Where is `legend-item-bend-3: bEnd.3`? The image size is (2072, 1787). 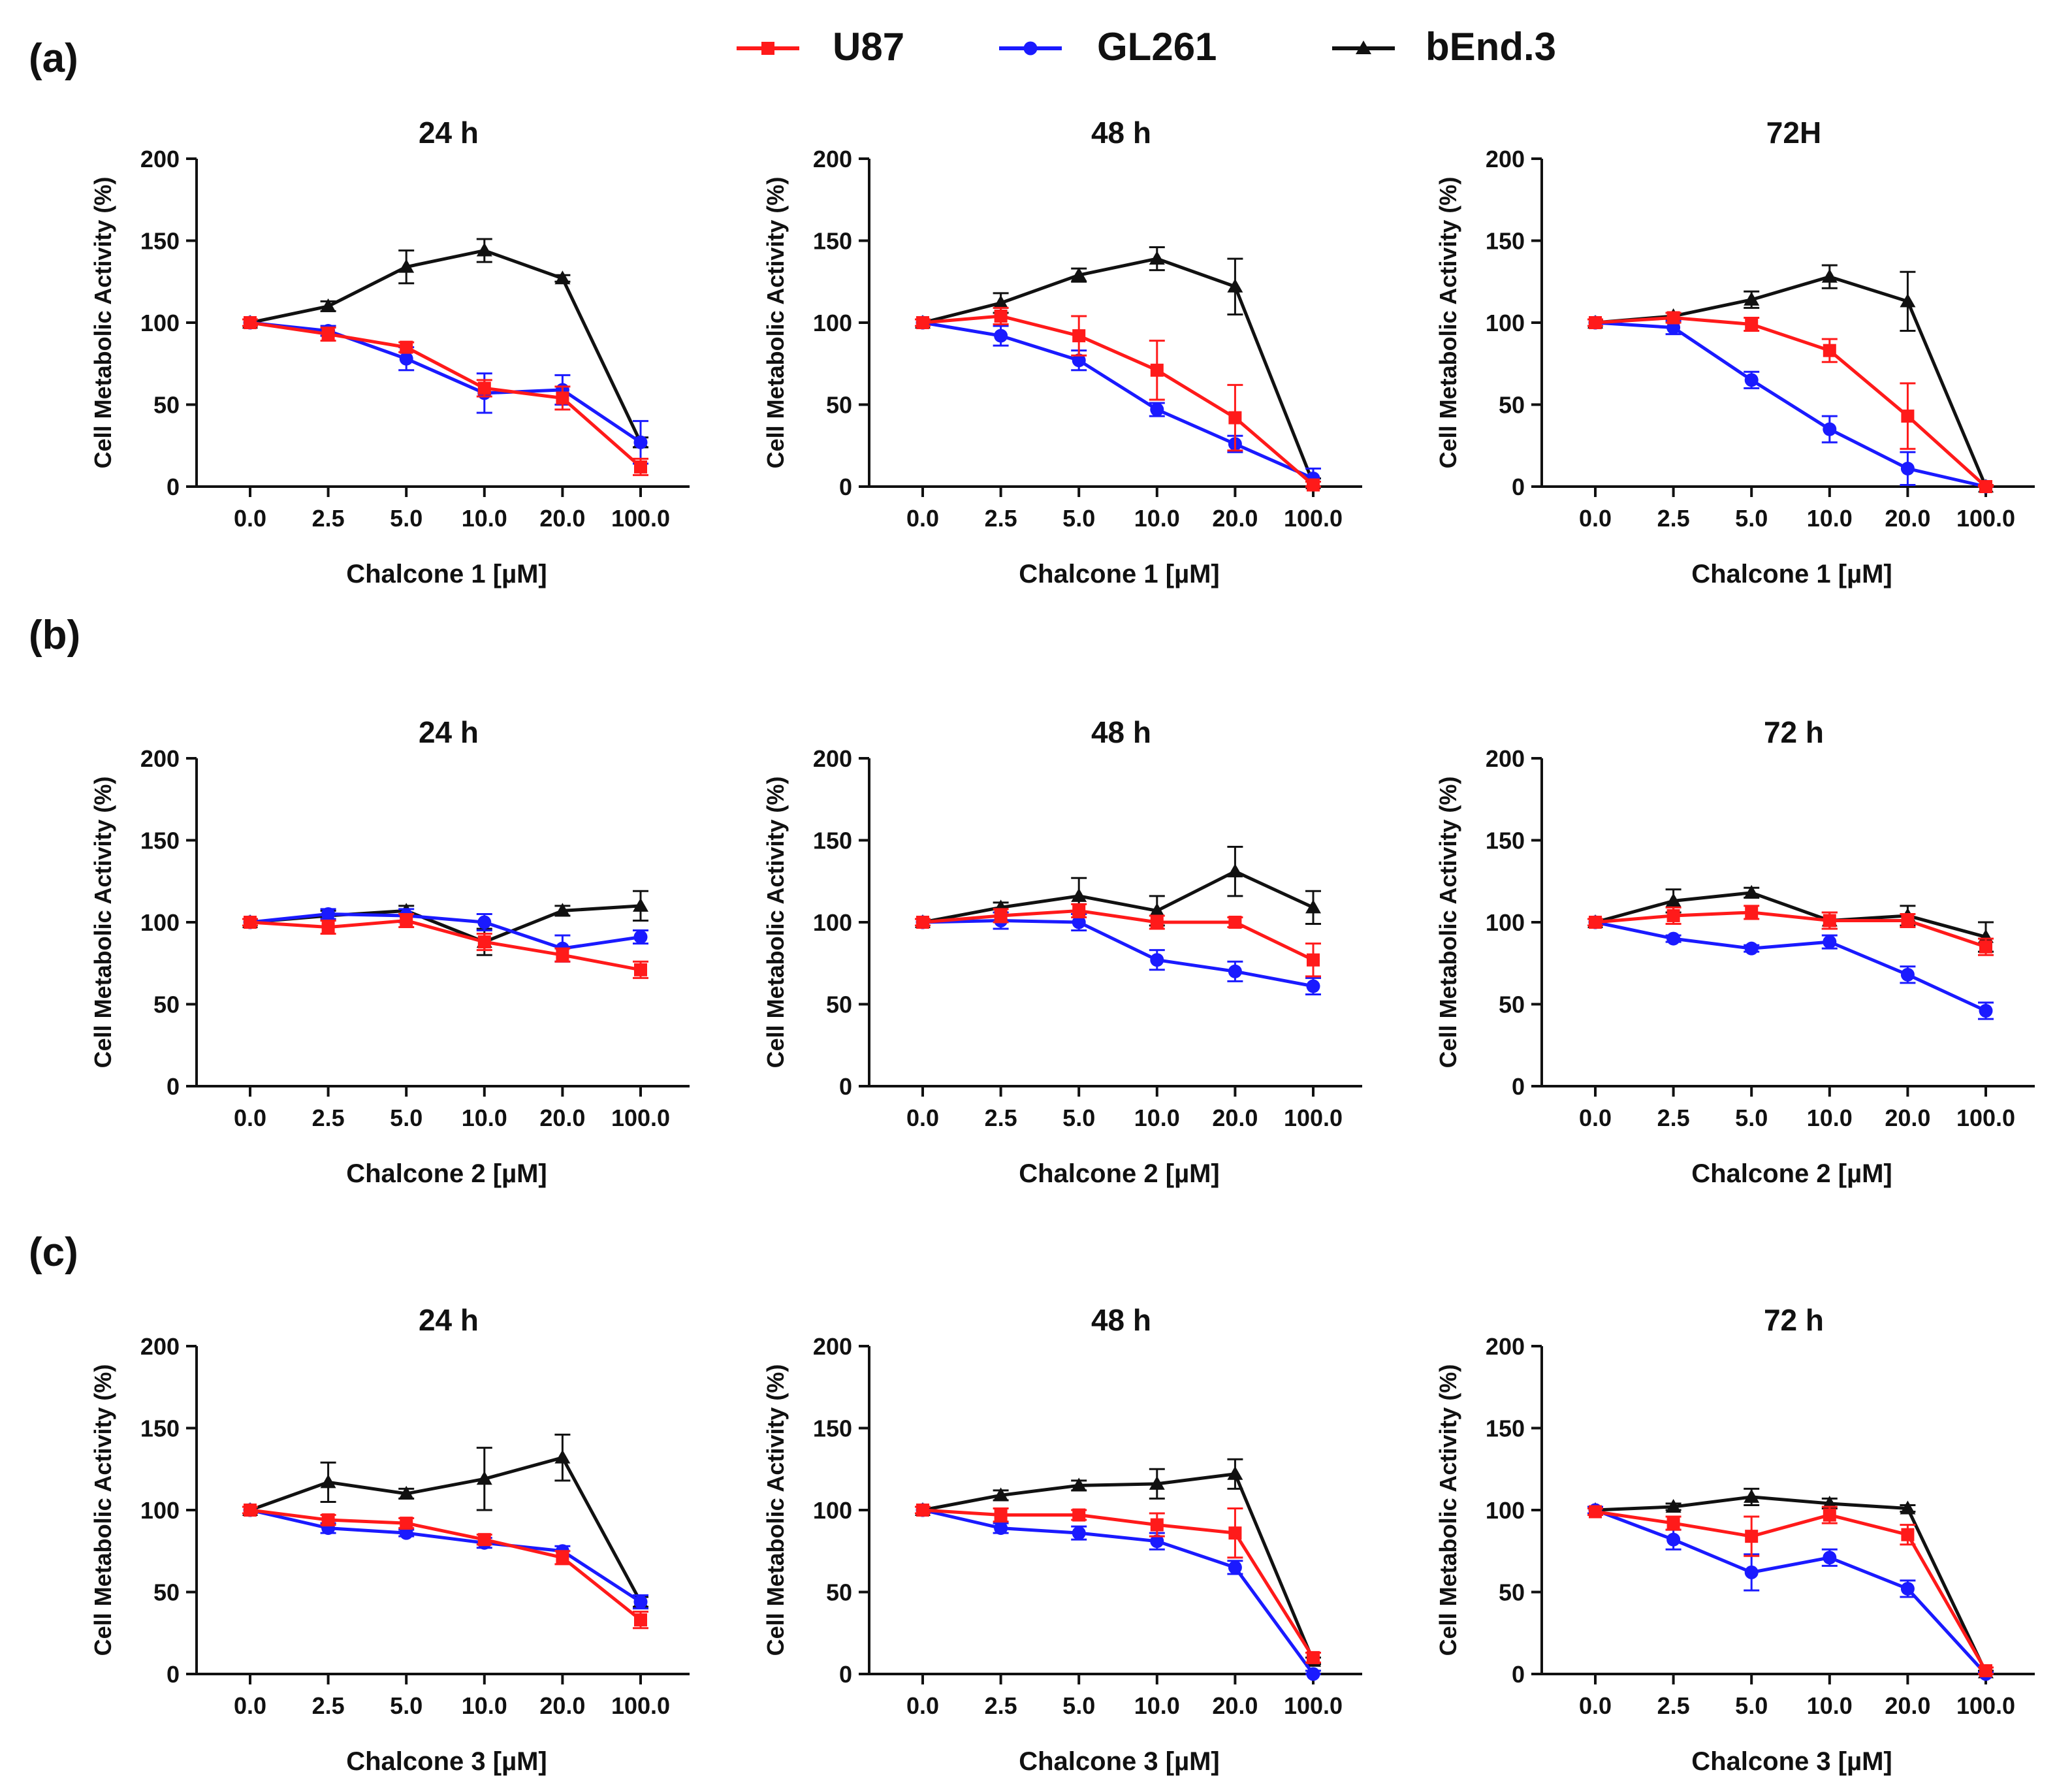
legend-item-bend-3: bEnd.3 is located at coordinates (1444, 47).